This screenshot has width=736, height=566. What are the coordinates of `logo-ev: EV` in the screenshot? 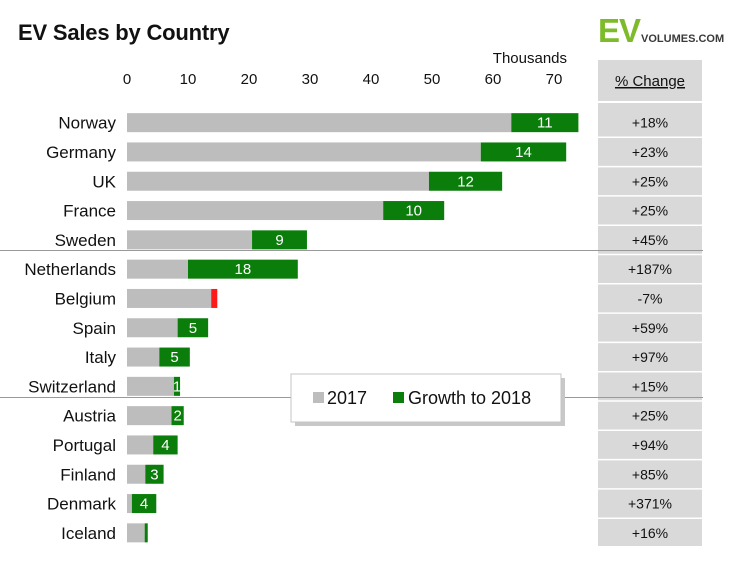 It's located at (619, 30).